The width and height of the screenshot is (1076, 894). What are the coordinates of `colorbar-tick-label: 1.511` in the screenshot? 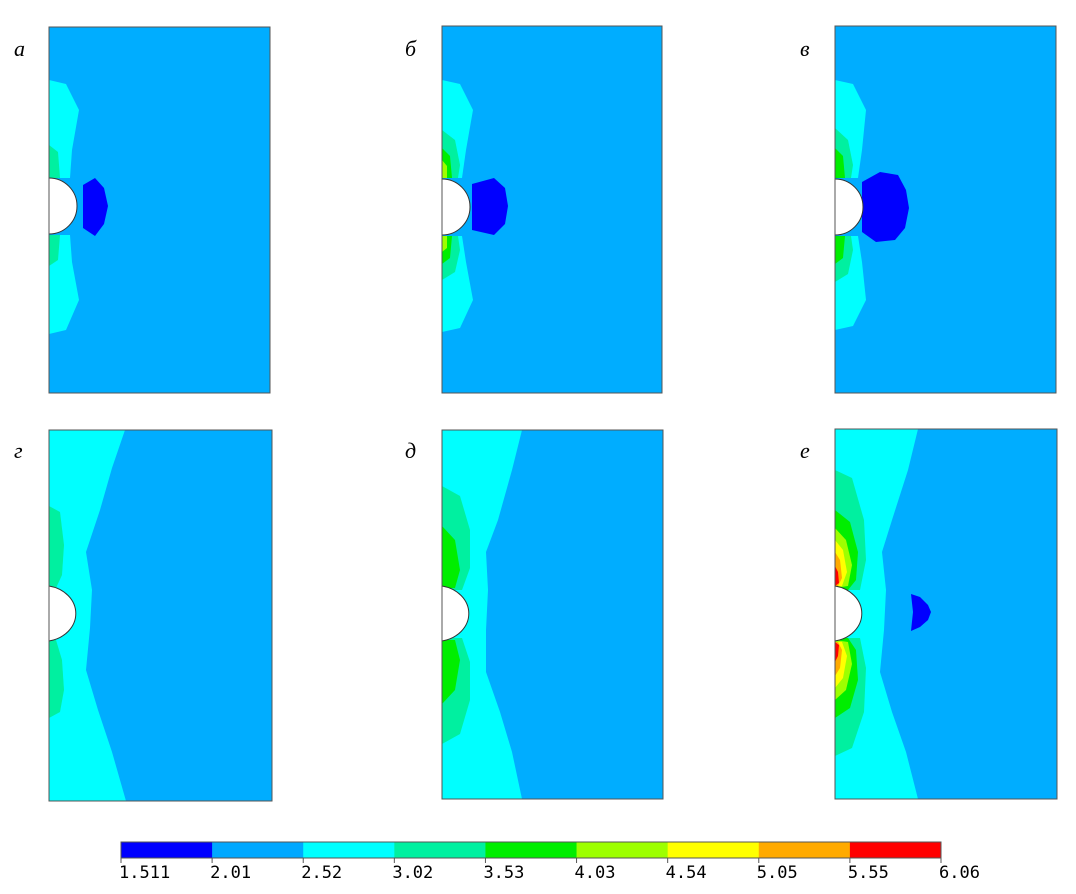 It's located at (144, 873).